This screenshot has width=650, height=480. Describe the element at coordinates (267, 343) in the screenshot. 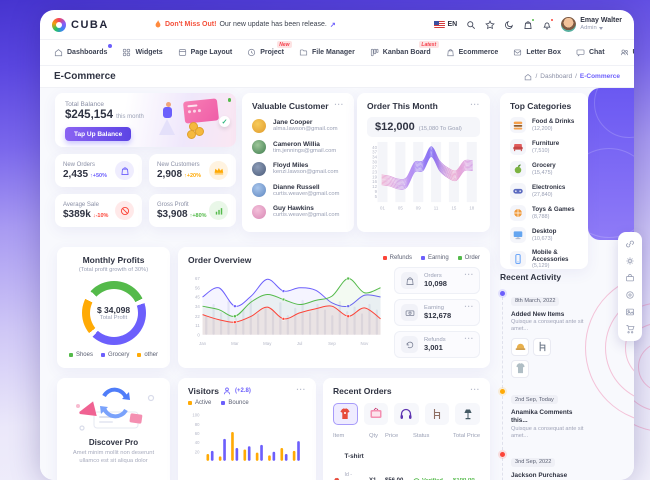

I see `svg-text: May` at that location.